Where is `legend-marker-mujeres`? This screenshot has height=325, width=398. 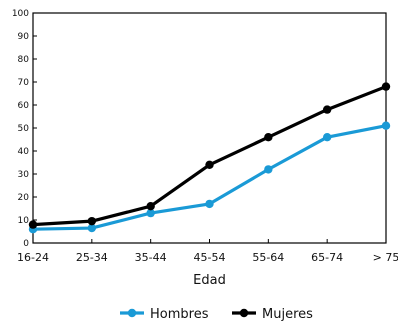
legend-marker-mujeres is located at coordinates (244, 313).